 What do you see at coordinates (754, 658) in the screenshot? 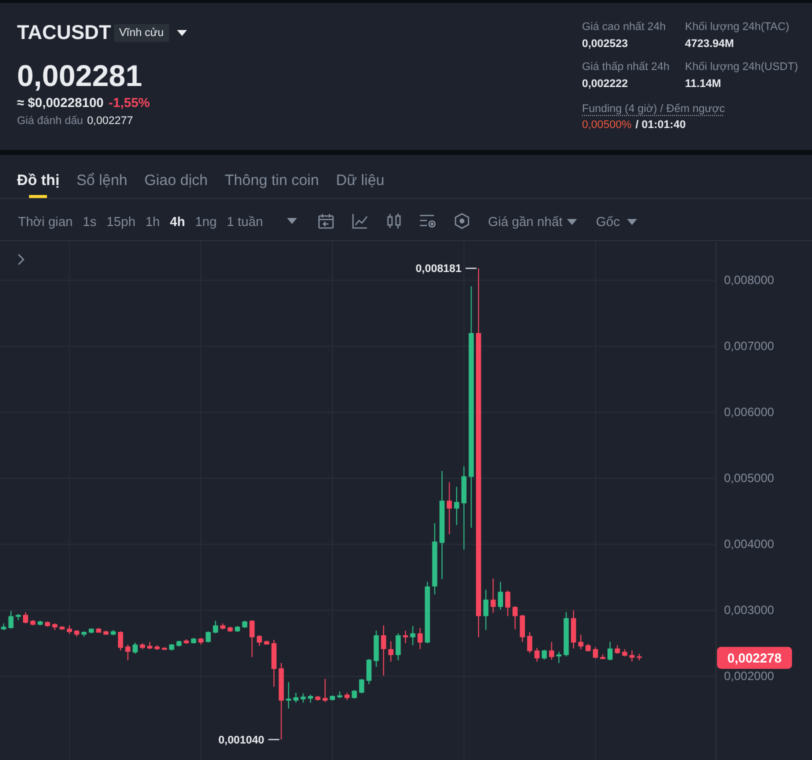
I see `text: 0,002278` at bounding box center [754, 658].